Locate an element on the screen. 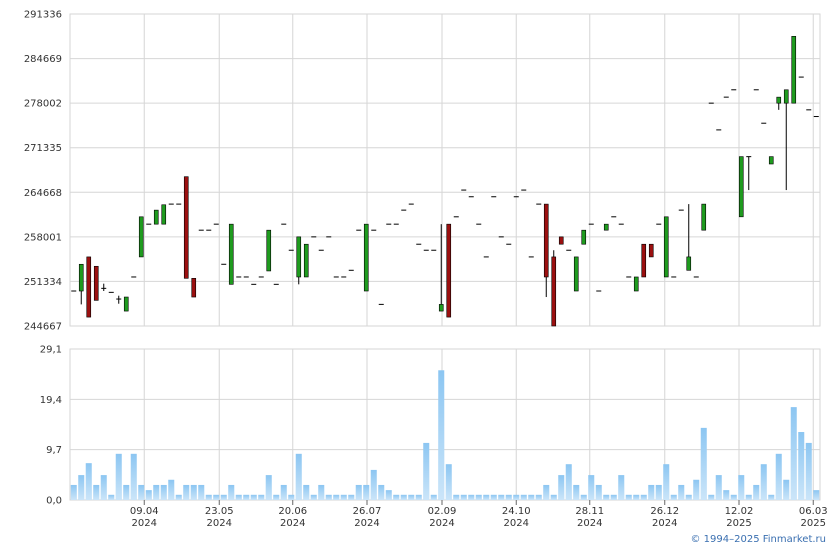 The height and width of the screenshot is (554, 840). x-tick-label-line: 20.06 is located at coordinates (292, 511).